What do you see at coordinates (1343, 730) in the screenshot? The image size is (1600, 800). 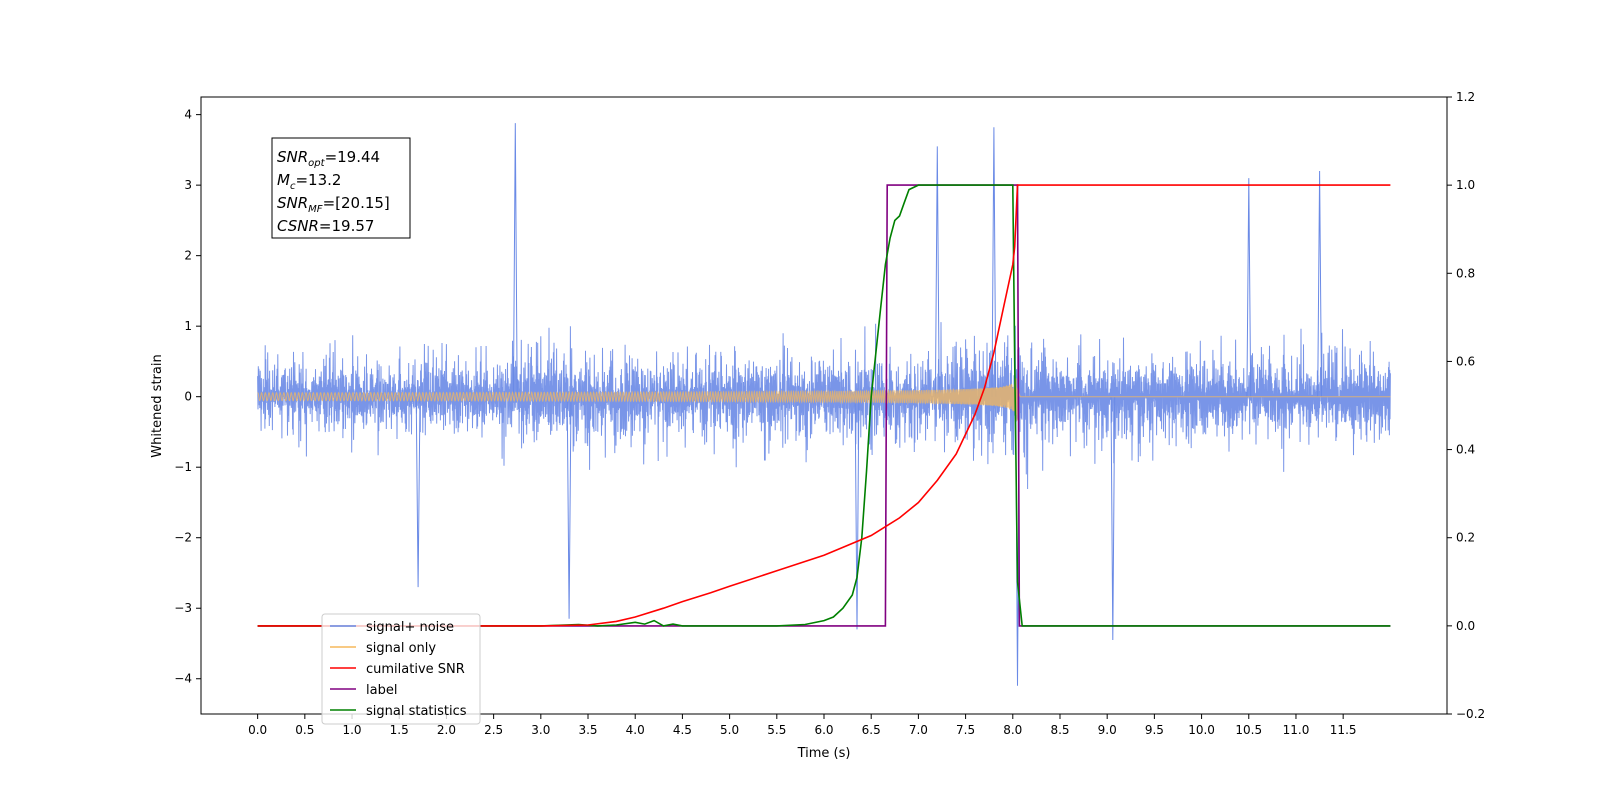 I see `x-tick-label: 11.5` at bounding box center [1343, 730].